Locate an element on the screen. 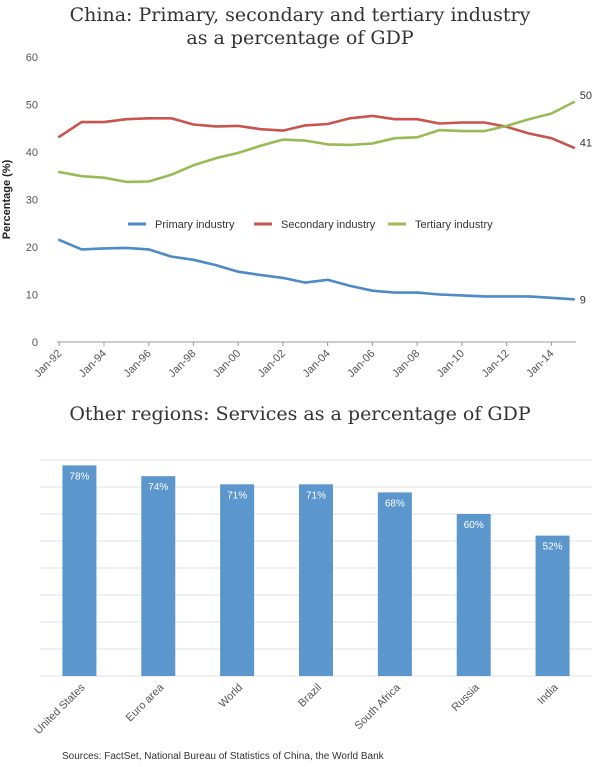 The height and width of the screenshot is (767, 600). series-end-label: 50 is located at coordinates (586, 96).